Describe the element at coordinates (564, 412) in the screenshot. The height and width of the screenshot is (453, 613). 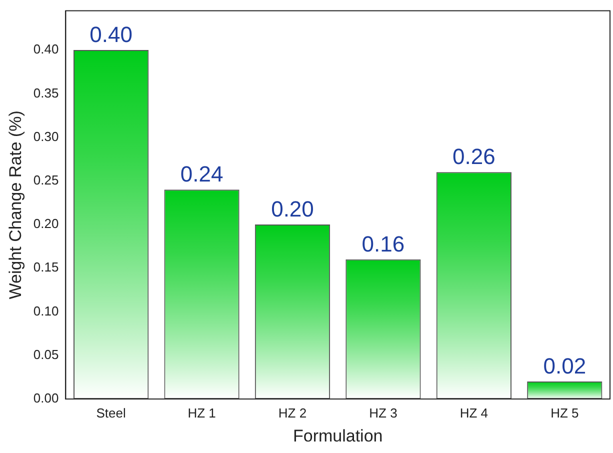
I see `x-tick-label: HZ 5` at that location.